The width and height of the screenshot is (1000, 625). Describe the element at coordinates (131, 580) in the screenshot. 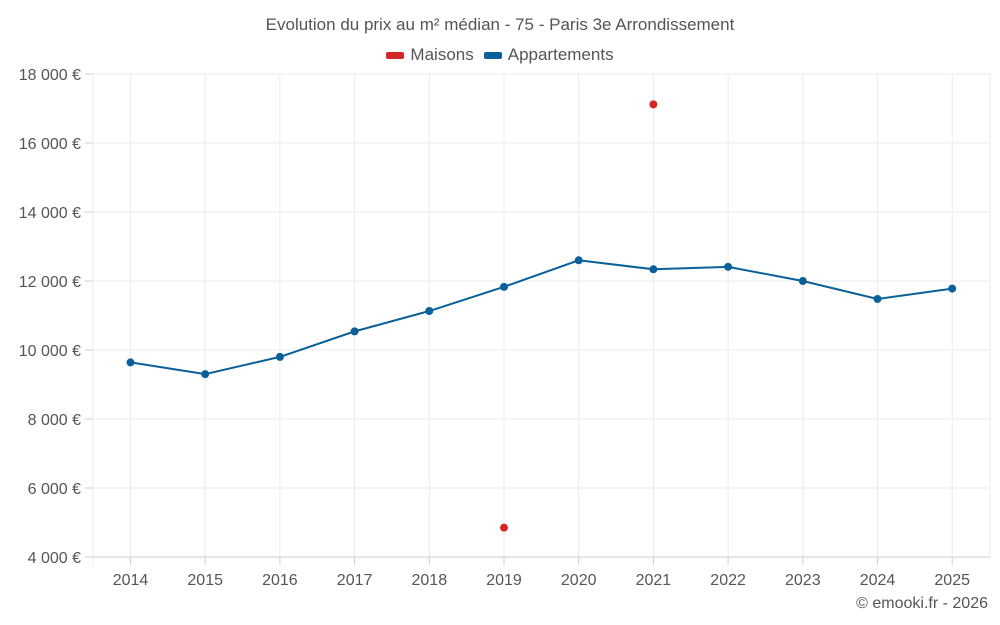

I see `x-tick-label: 2014` at that location.